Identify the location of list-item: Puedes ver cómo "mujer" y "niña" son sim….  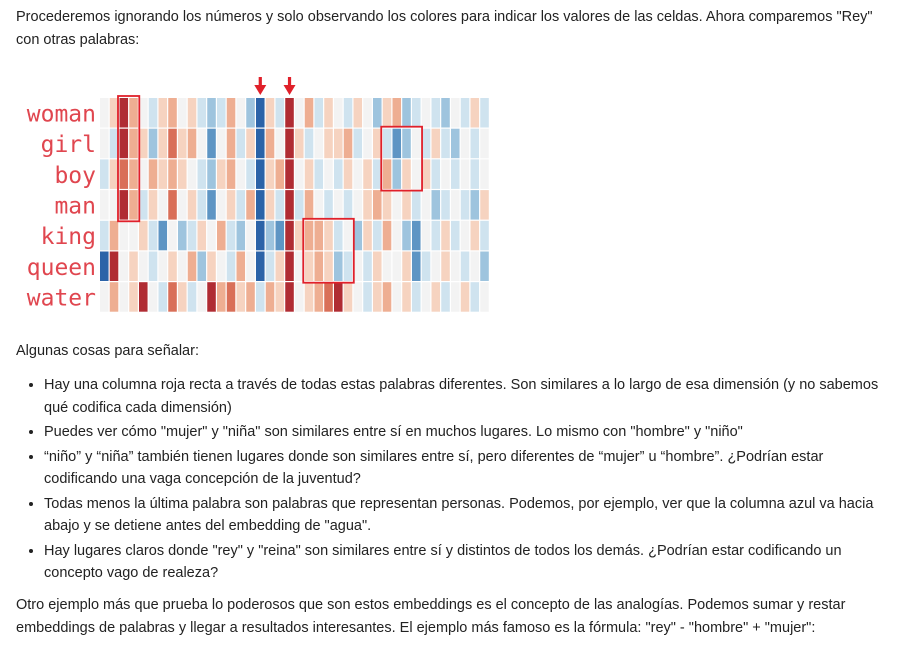
(465, 432).